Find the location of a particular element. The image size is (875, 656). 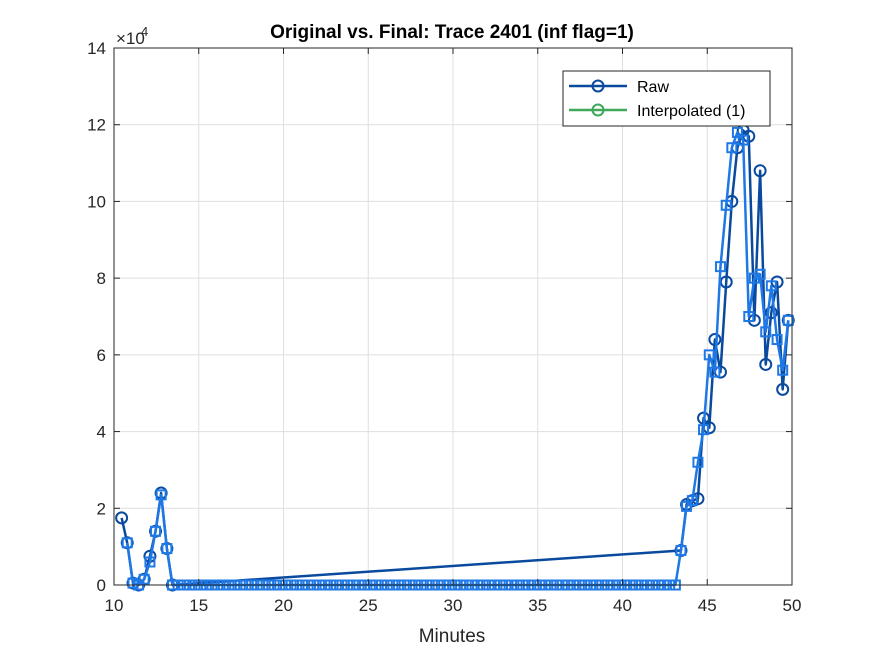

y-tick-label: 2 is located at coordinates (101, 508).